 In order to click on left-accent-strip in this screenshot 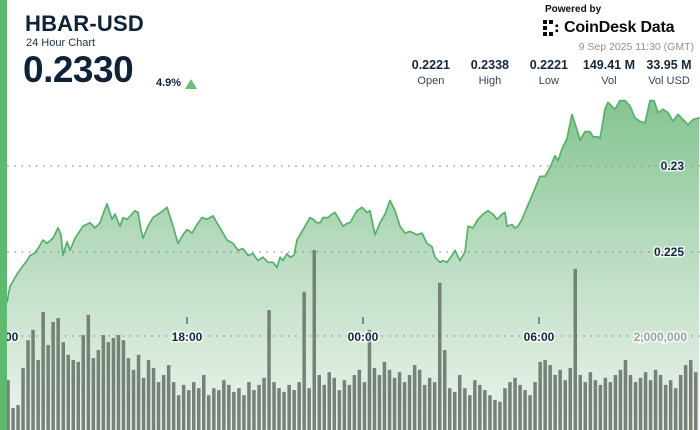, I will do `click(3, 215)`.